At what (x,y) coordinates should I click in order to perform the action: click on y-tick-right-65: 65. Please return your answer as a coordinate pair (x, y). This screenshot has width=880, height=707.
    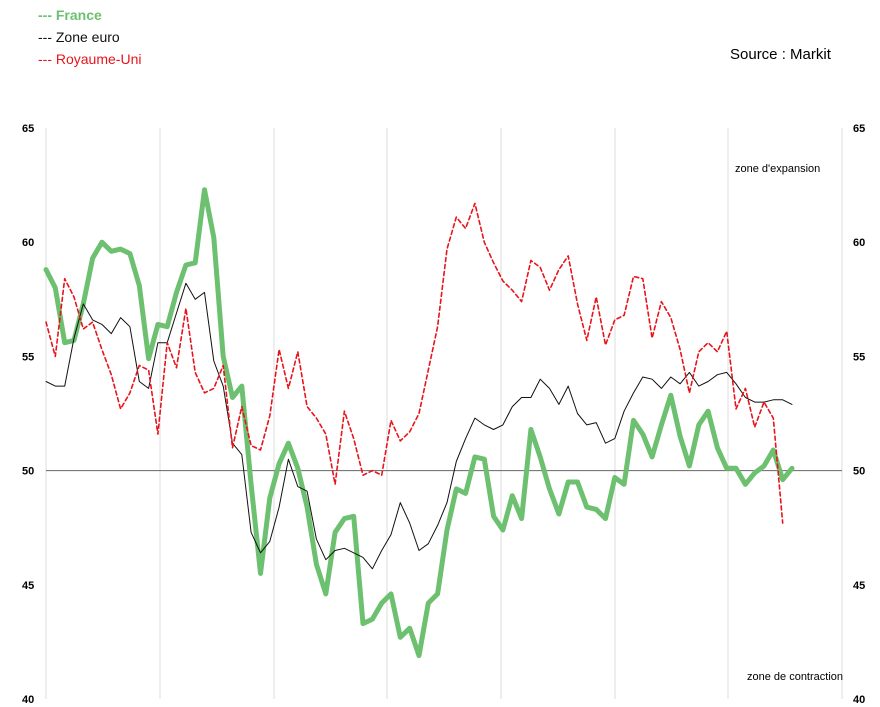
    Looking at the image, I should click on (859, 129).